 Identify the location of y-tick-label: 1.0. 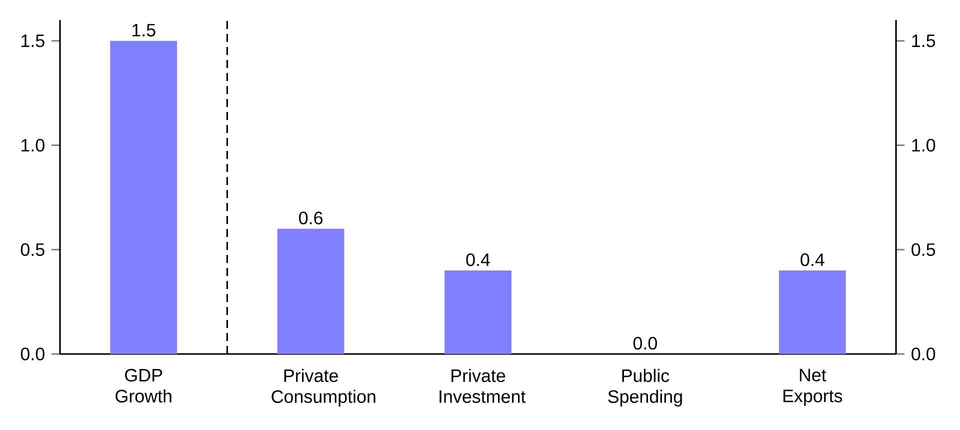
(33, 145).